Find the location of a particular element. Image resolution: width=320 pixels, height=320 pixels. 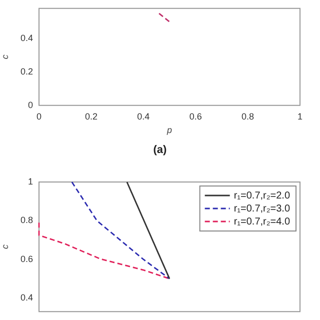

legend-label: r₁=0.7,r₂=3.0 is located at coordinates (262, 208).